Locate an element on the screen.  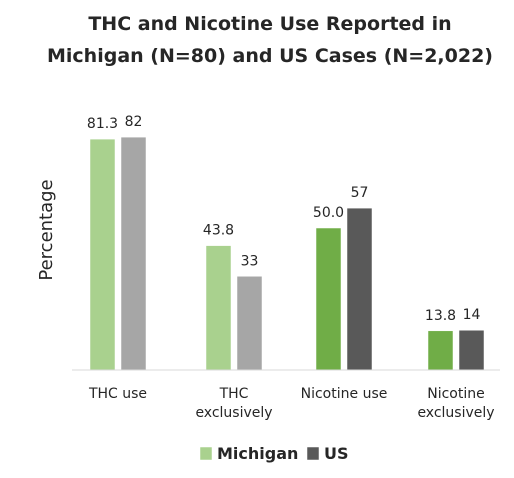
bar-michigan-thc-exclusively is located at coordinates (218, 308).